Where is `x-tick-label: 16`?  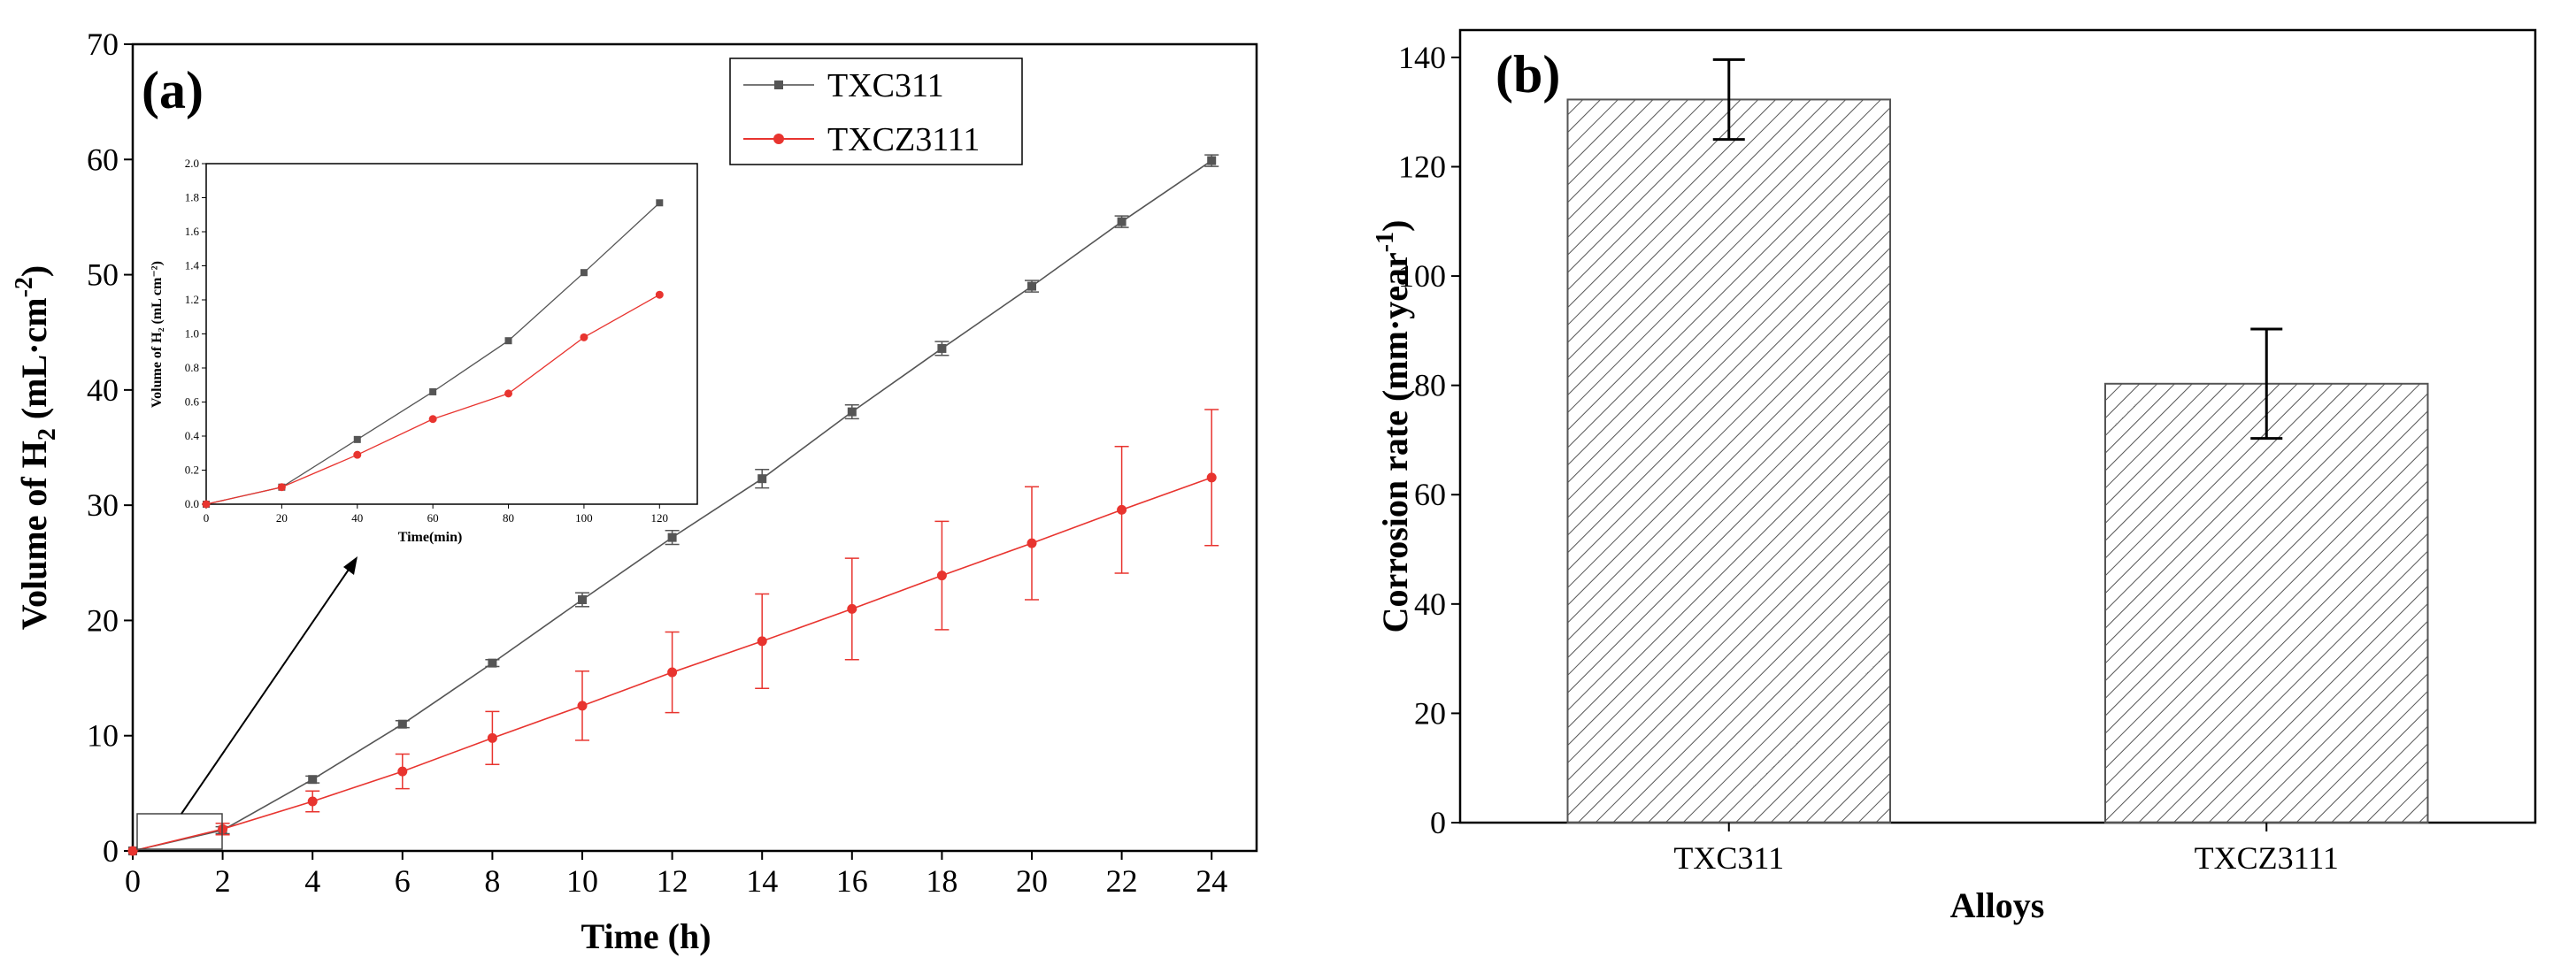 x-tick-label: 16 is located at coordinates (852, 881).